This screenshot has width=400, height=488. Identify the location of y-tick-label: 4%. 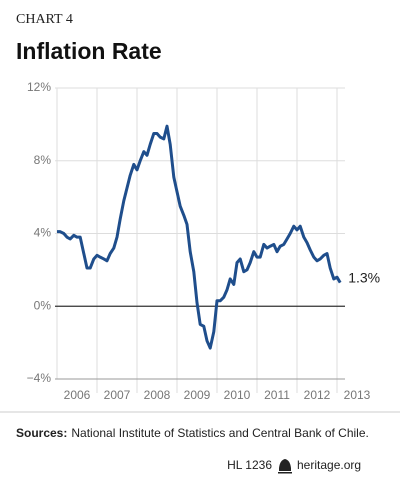
(43, 233).